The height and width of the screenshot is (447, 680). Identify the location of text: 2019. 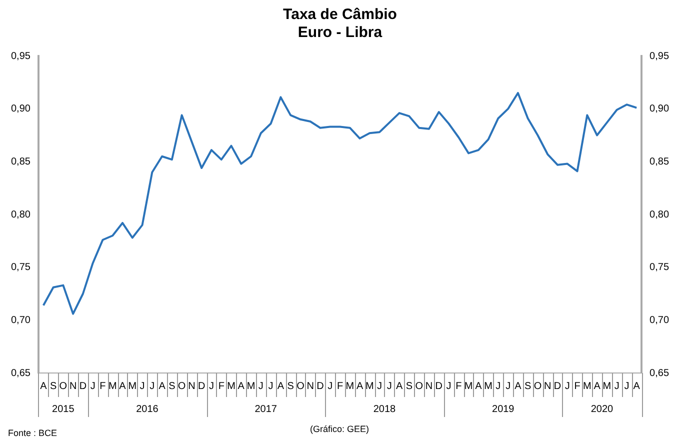
(503, 409).